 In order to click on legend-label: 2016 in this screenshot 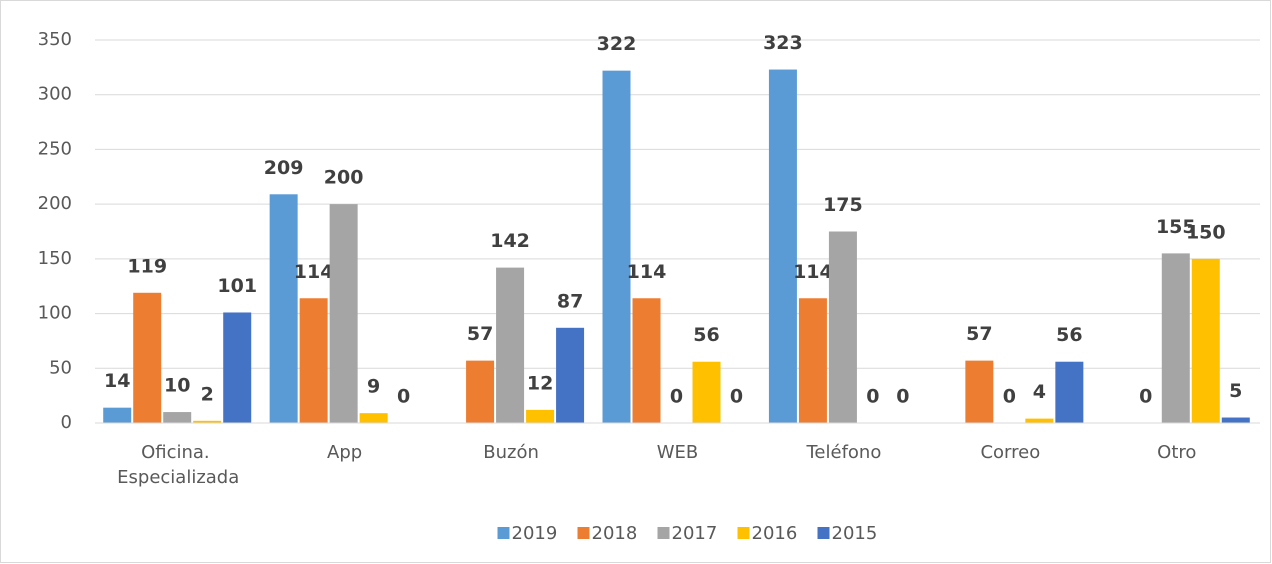, I will do `click(775, 533)`.